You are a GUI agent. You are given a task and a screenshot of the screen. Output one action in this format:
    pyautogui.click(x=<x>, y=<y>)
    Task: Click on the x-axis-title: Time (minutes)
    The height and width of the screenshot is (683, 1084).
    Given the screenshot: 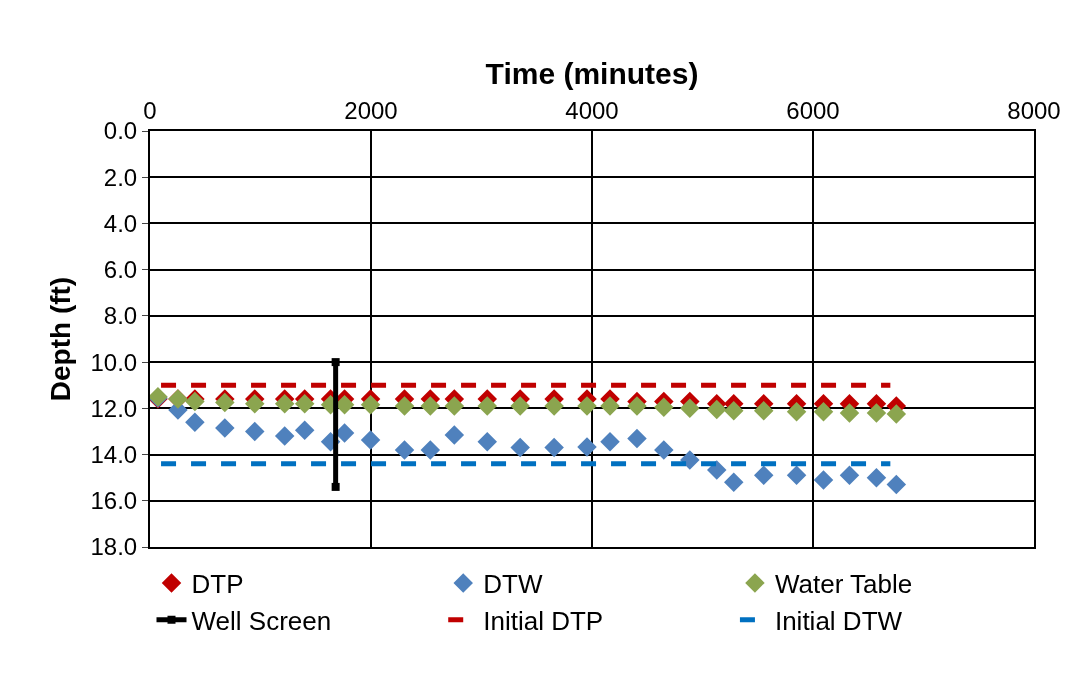 What is the action you would take?
    pyautogui.click(x=592, y=73)
    